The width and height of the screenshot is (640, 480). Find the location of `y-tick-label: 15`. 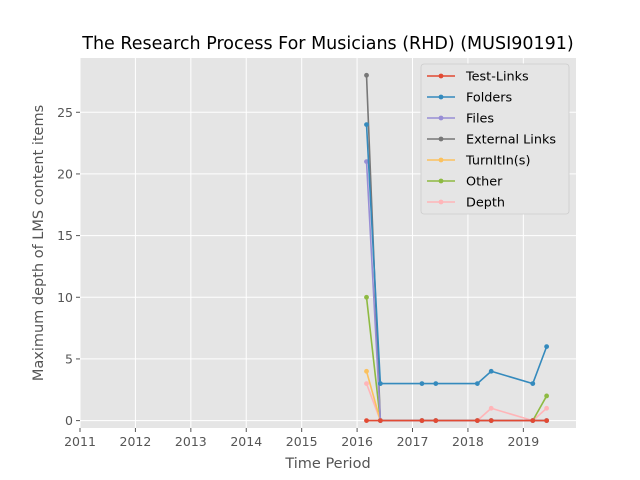

y-tick-label: 15 is located at coordinates (65, 235).